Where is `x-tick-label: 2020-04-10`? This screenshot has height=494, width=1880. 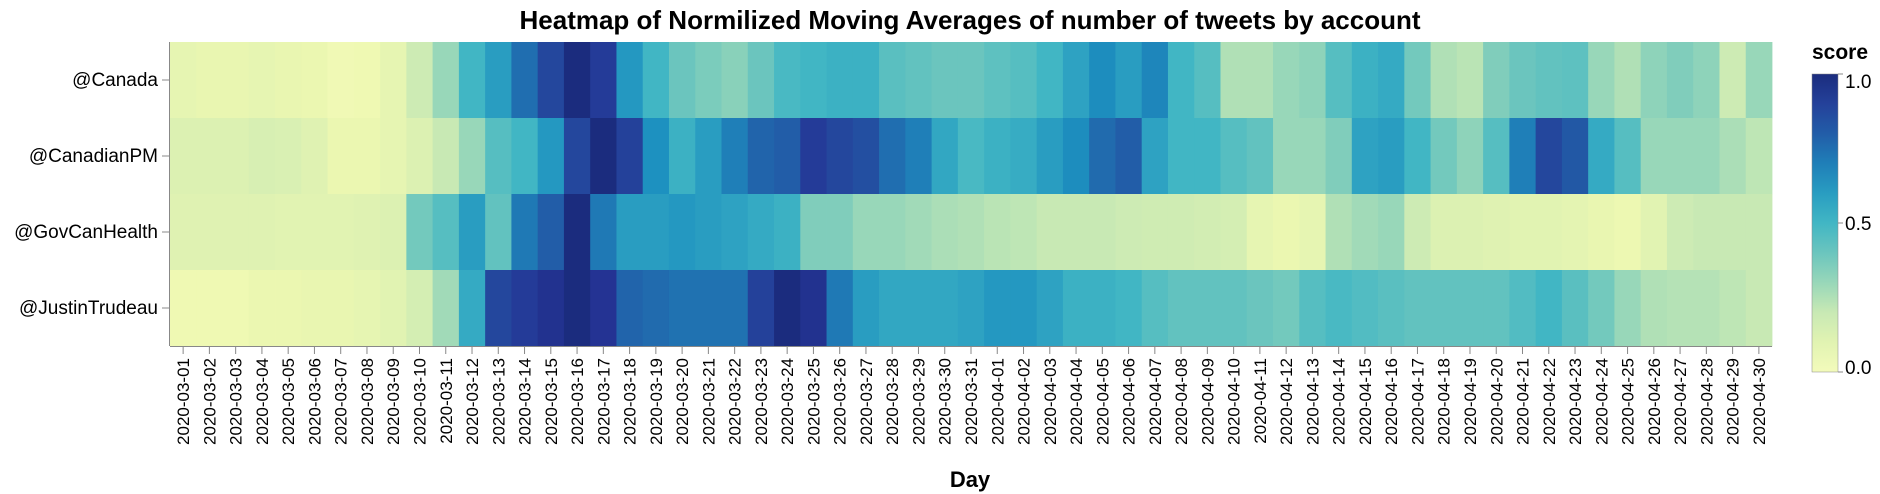 x-tick-label: 2020-04-10 is located at coordinates (1234, 401).